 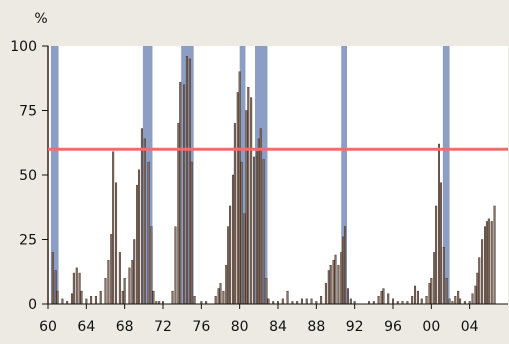 I want to click on x-tick-label-88: 88, so click(x=316, y=327).